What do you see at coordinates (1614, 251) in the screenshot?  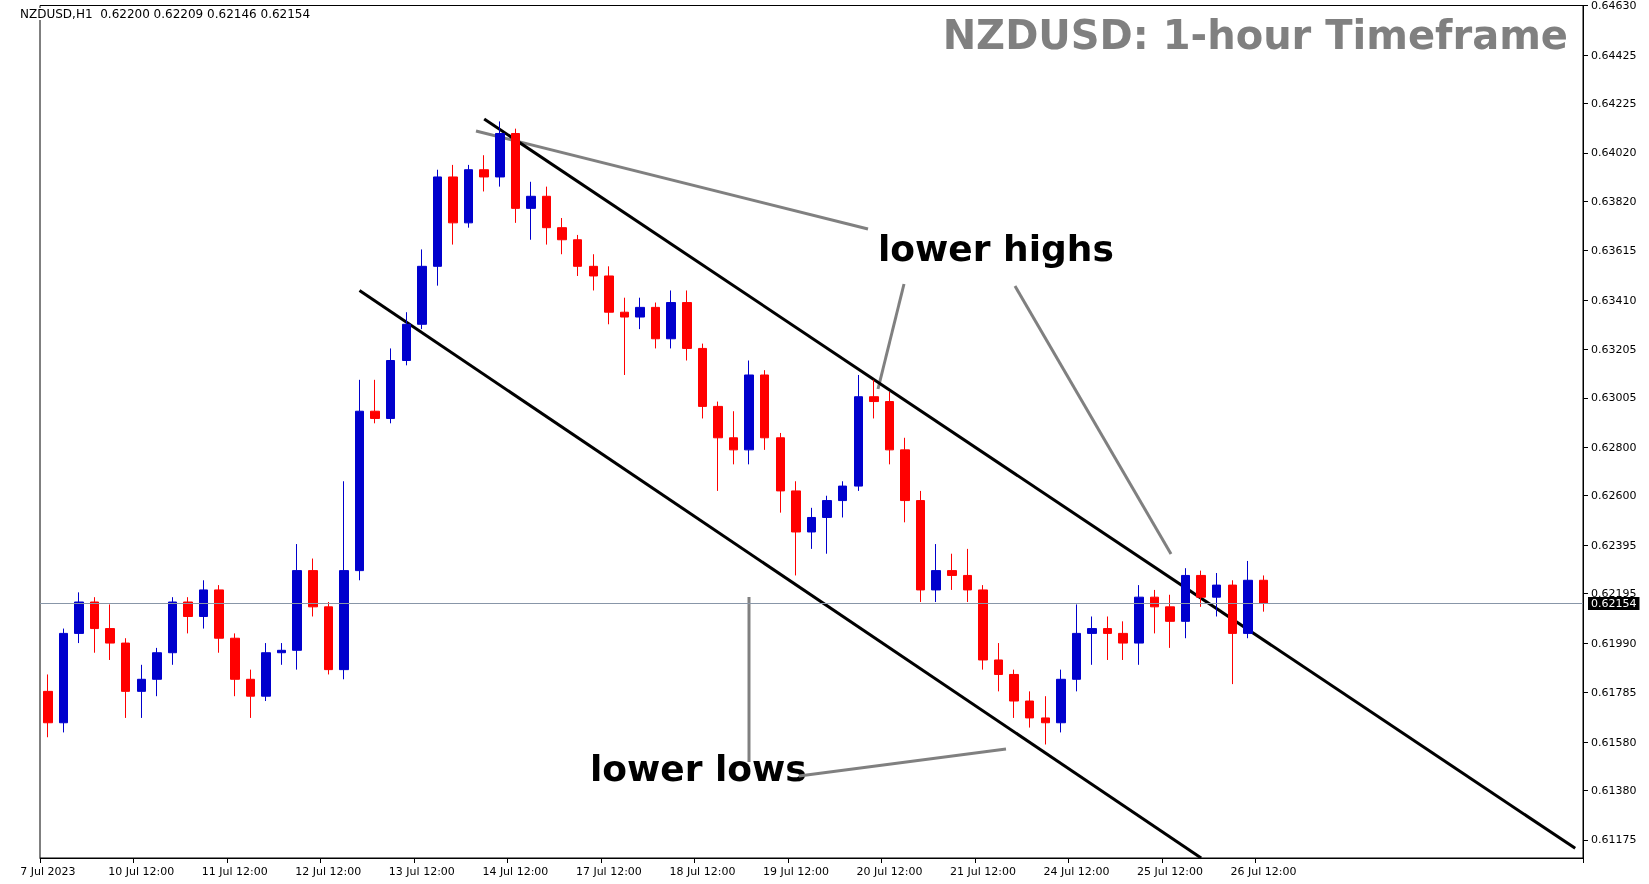 I see `y-tick-label: 0.63615` at bounding box center [1614, 251].